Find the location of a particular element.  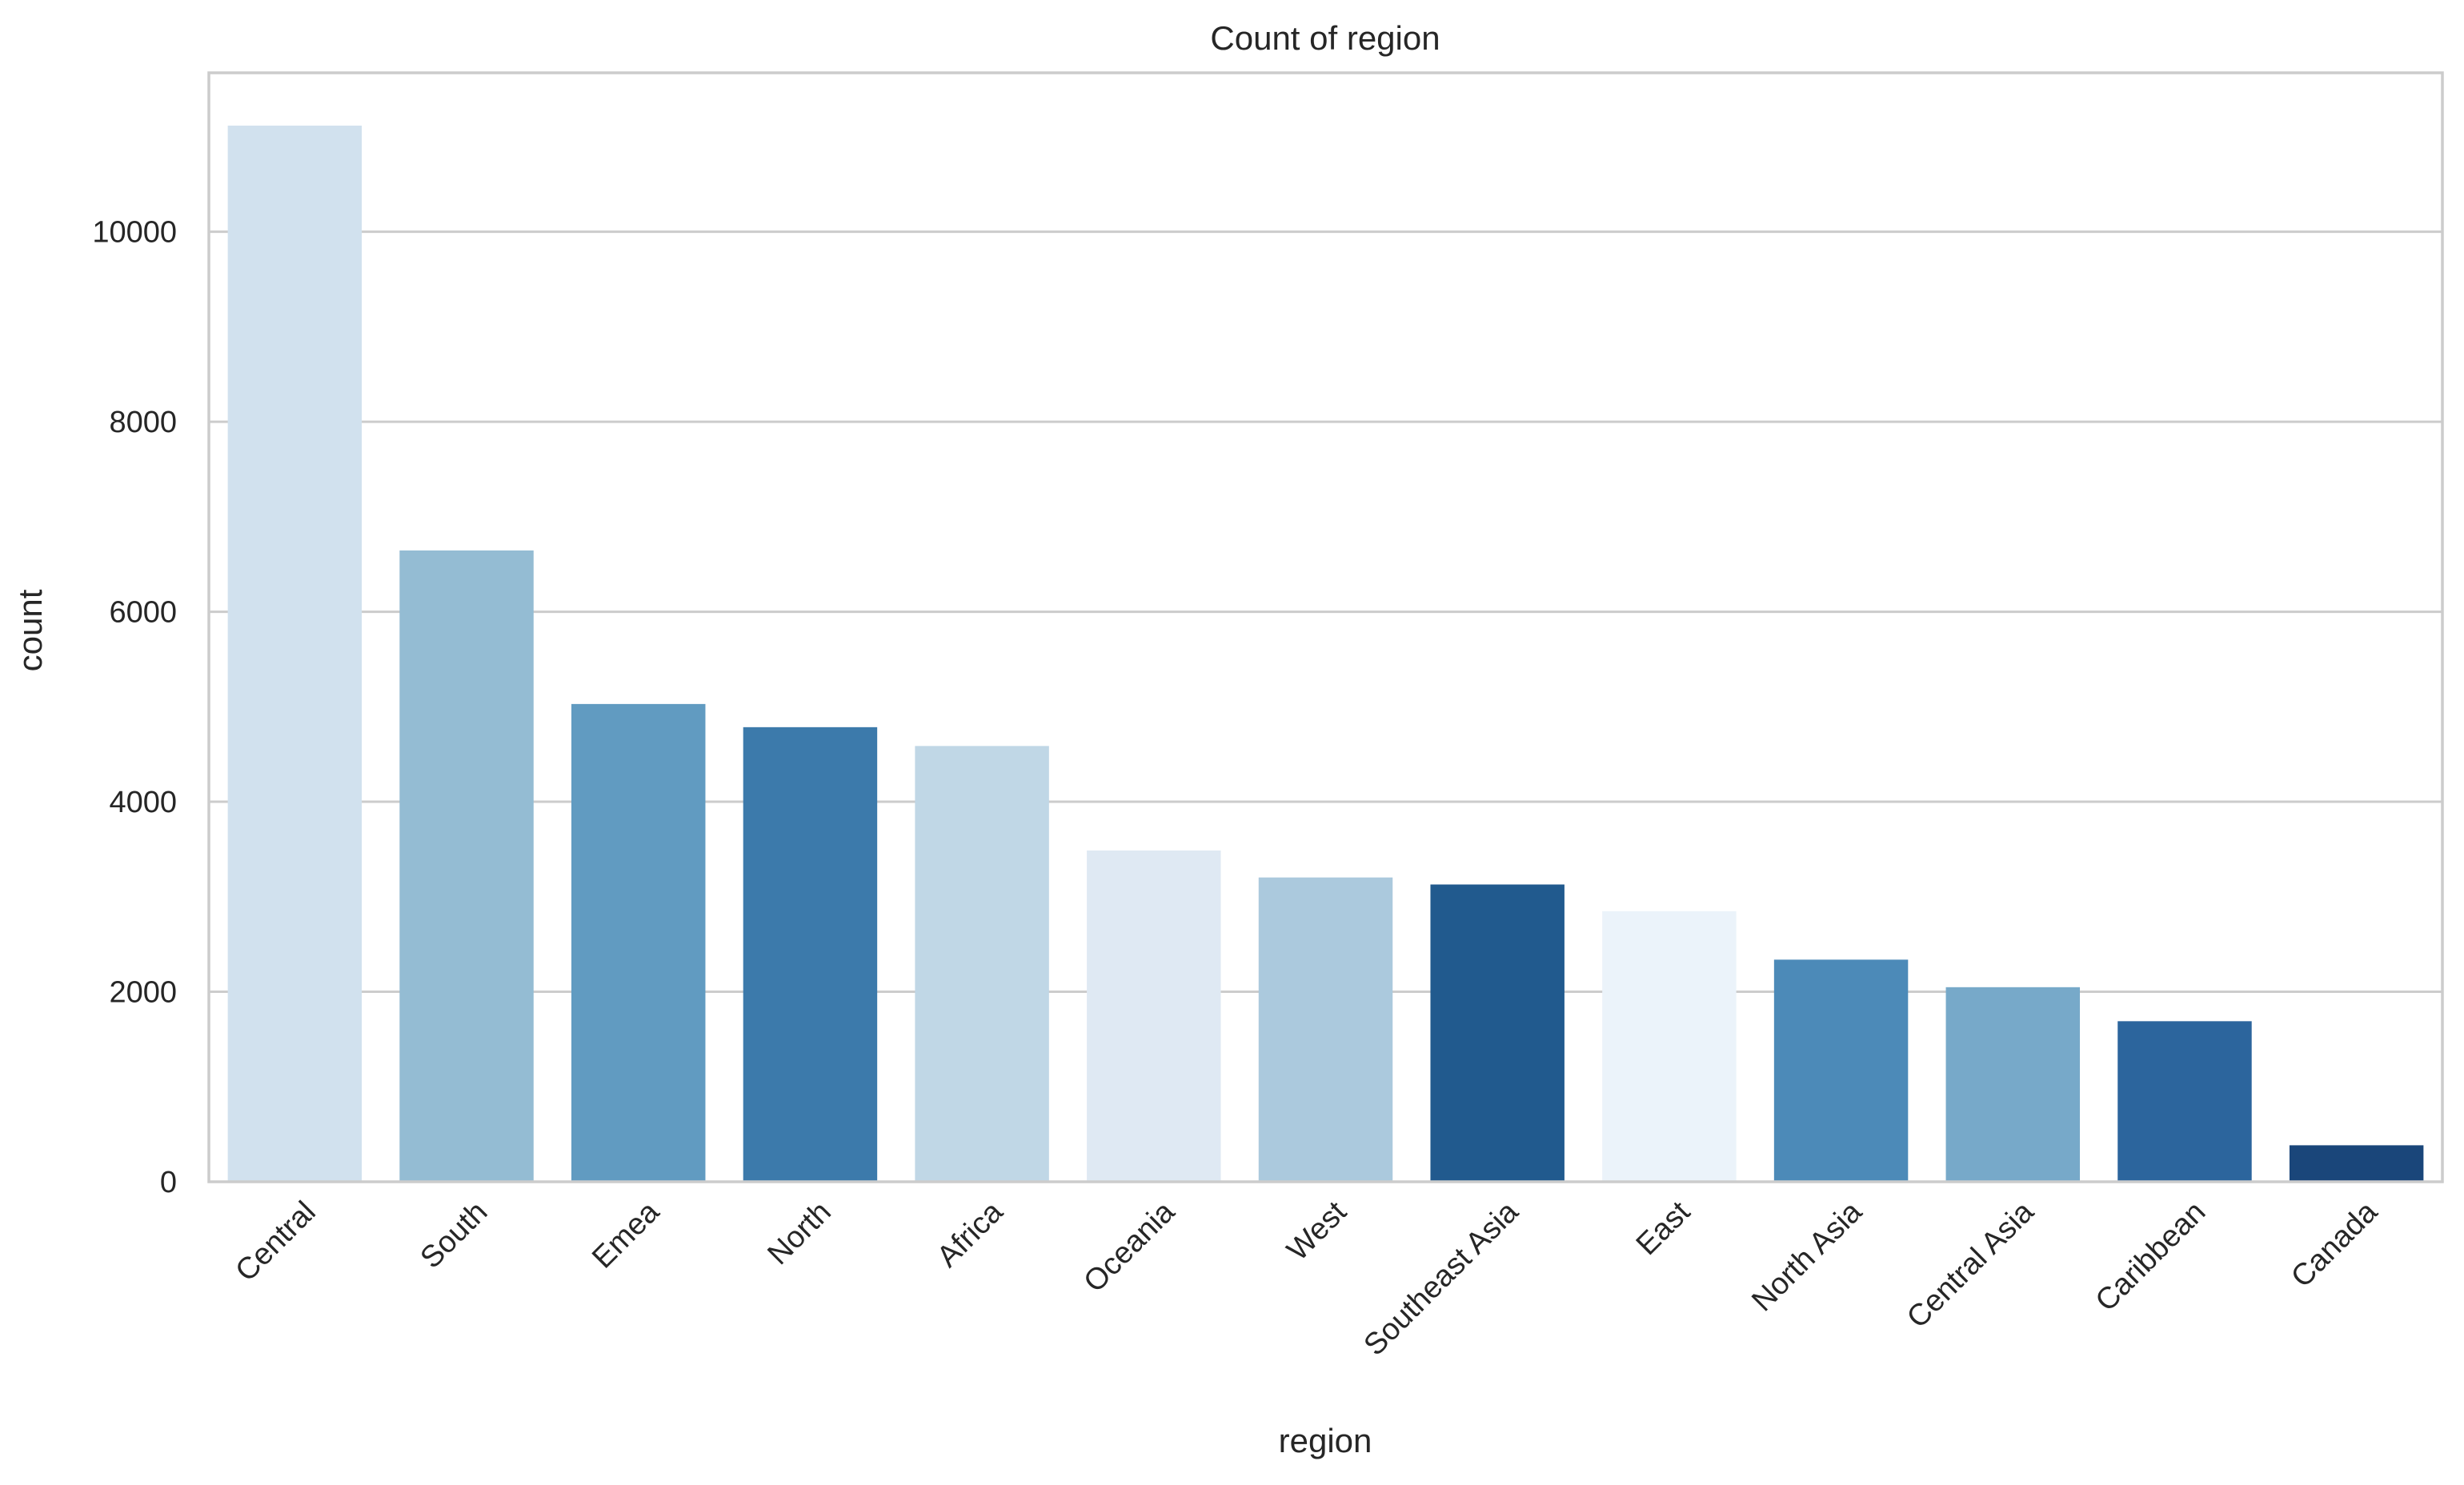

x-tick-label: Caribbean is located at coordinates (2151, 1257).